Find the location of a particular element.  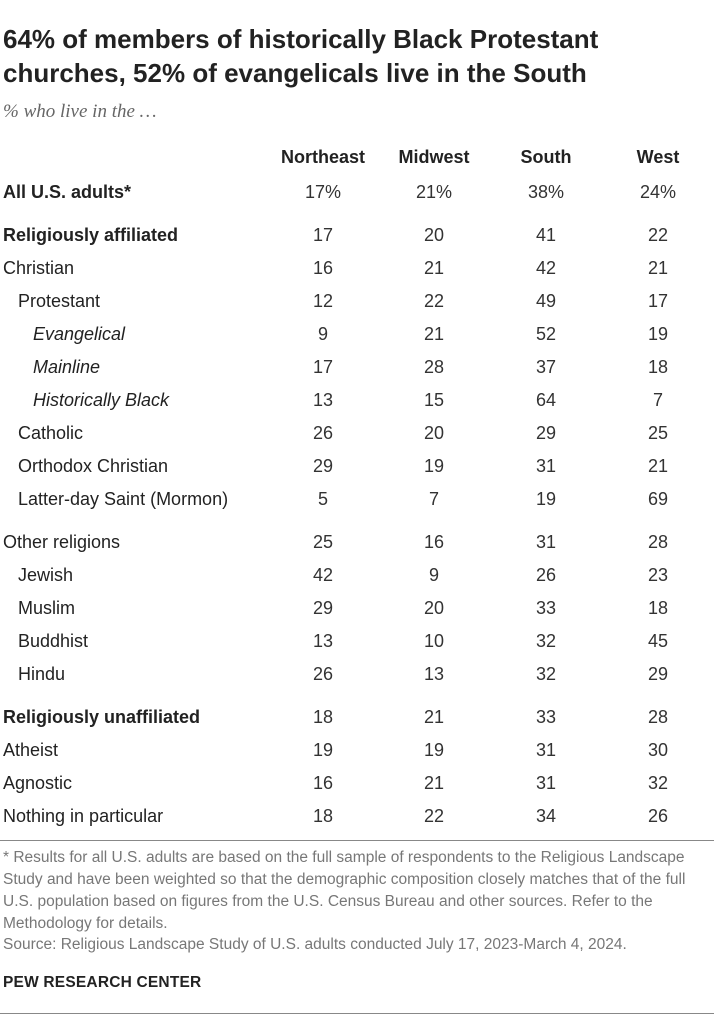

row-label: Nothing in particular is located at coordinates (83, 816).